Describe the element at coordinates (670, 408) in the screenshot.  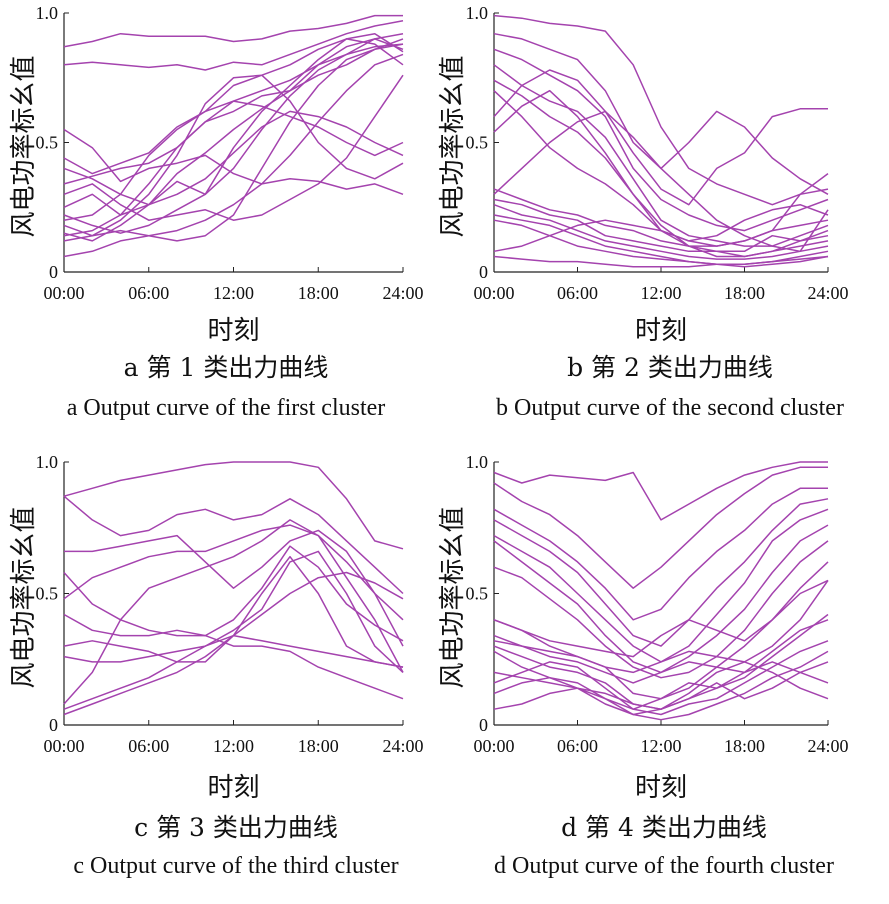
I see `caption-english: b Output curve of the second cluster` at that location.